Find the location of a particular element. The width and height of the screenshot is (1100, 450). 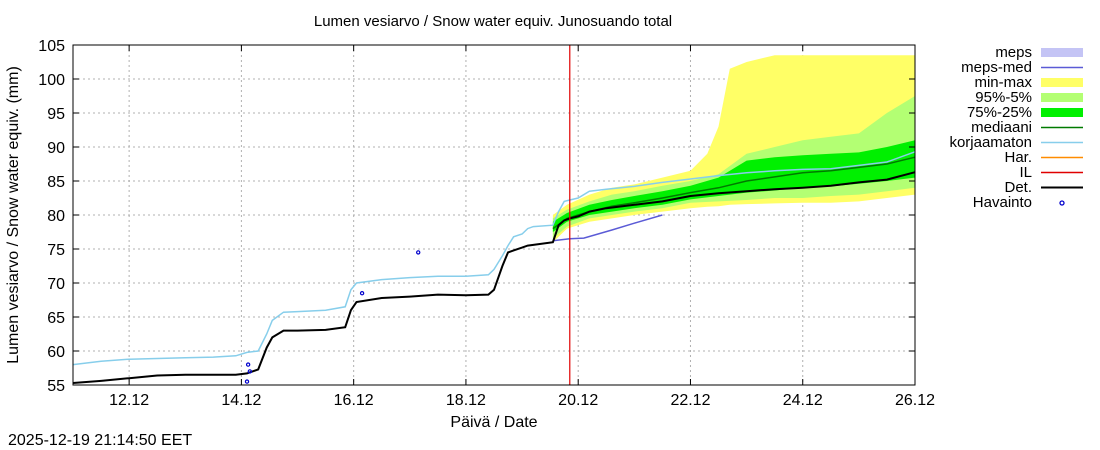

legend-item: mediaani is located at coordinates (1027, 127).